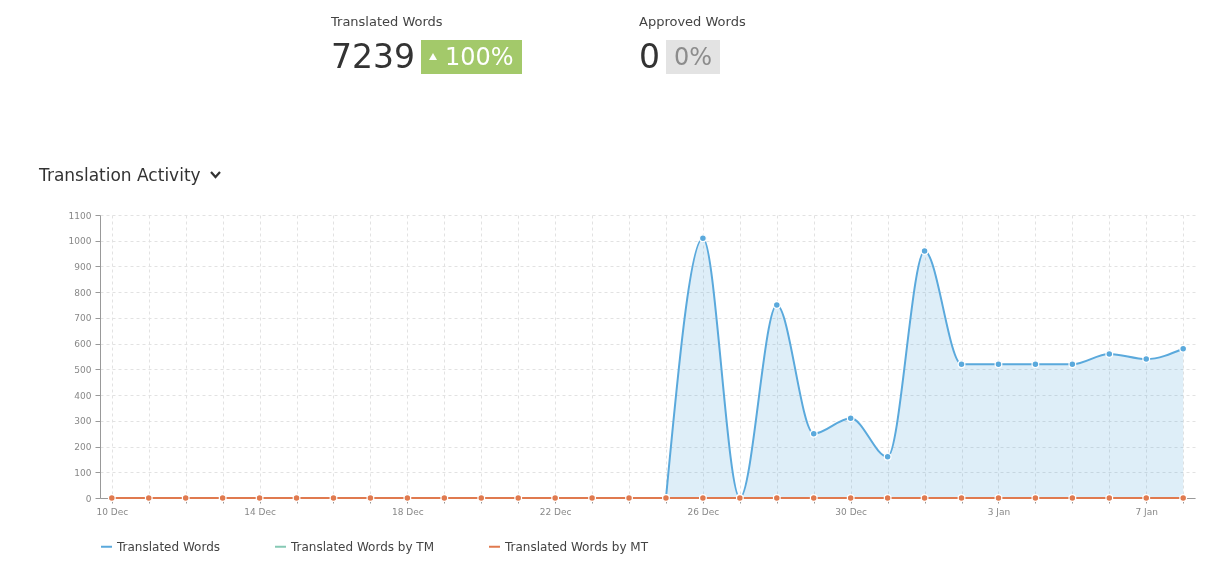 The height and width of the screenshot is (566, 1213). What do you see at coordinates (1146, 511) in the screenshot?
I see `x-tick-label: 7 Jan` at bounding box center [1146, 511].